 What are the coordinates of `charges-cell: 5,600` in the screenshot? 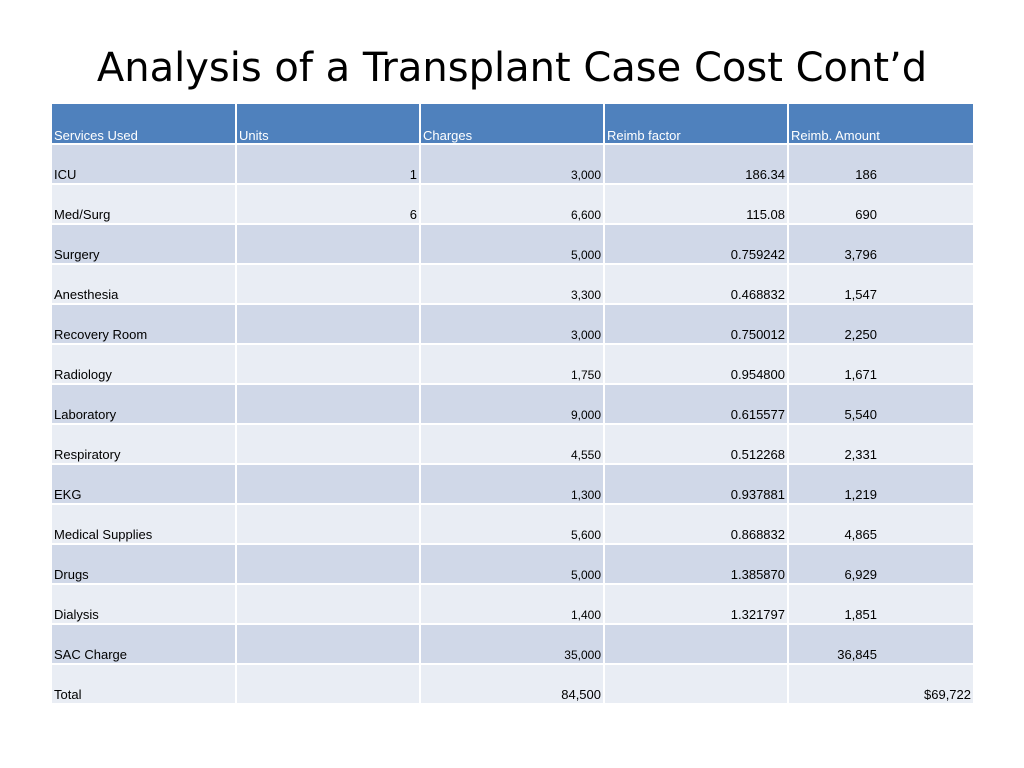 It's located at (512, 524).